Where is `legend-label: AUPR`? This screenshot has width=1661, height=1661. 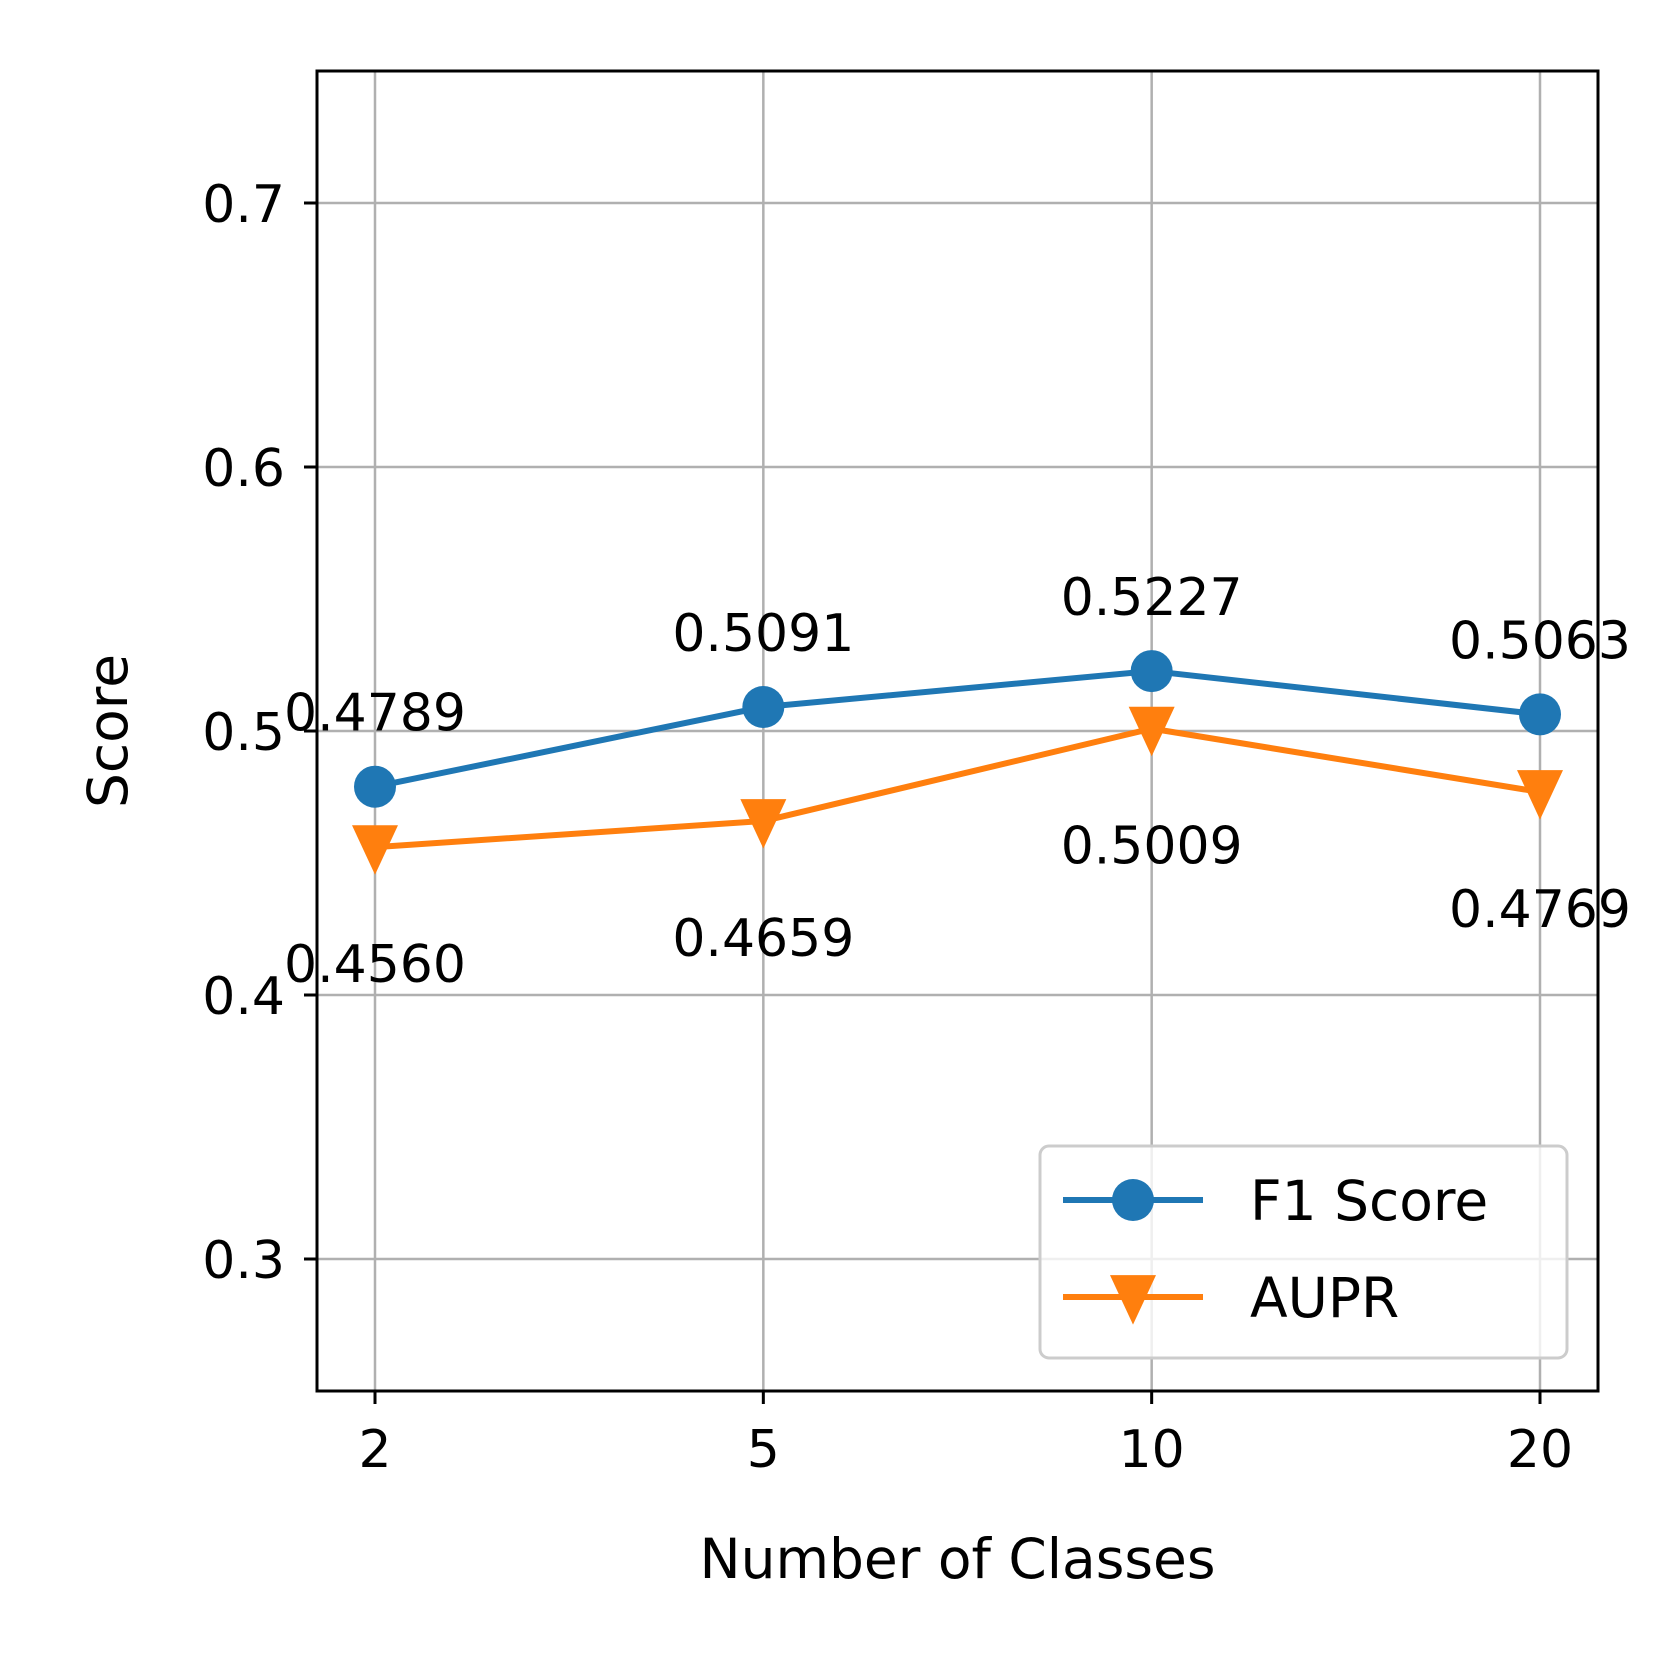 legend-label: AUPR is located at coordinates (1324, 1298).